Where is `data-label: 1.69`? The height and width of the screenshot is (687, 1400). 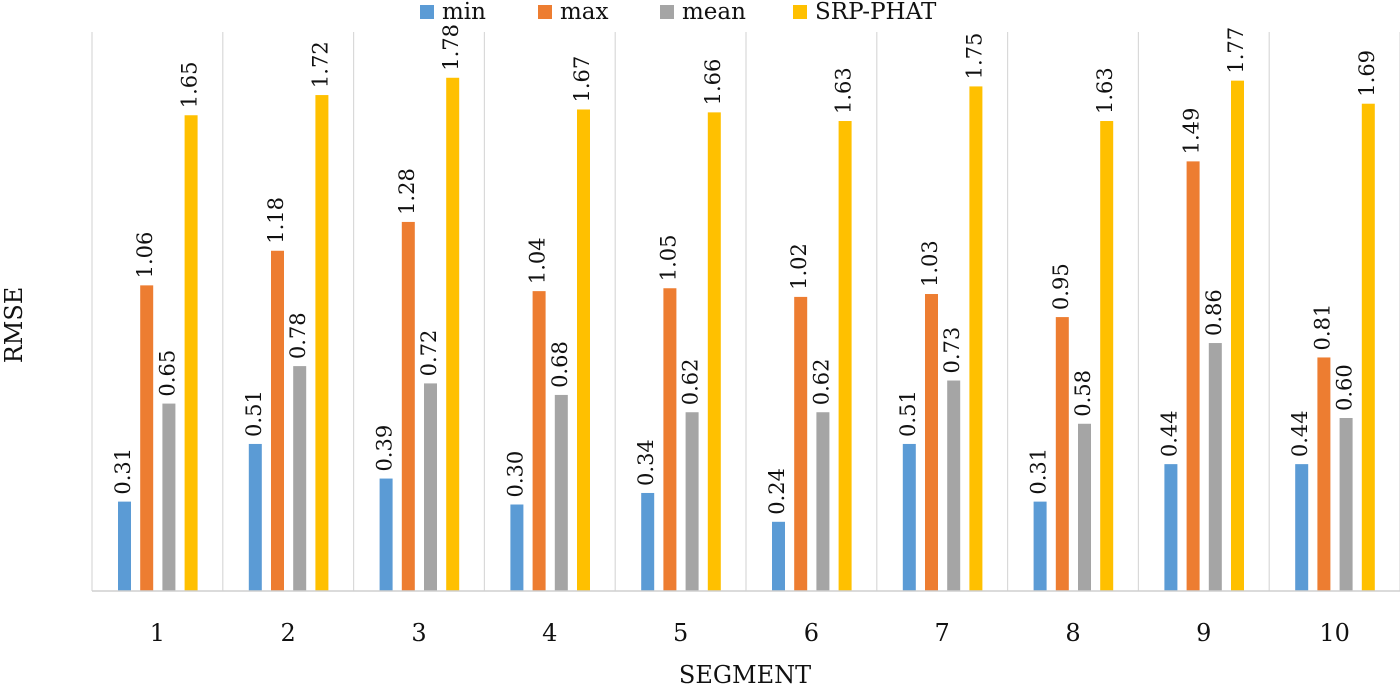
data-label: 1.69 is located at coordinates (1367, 73).